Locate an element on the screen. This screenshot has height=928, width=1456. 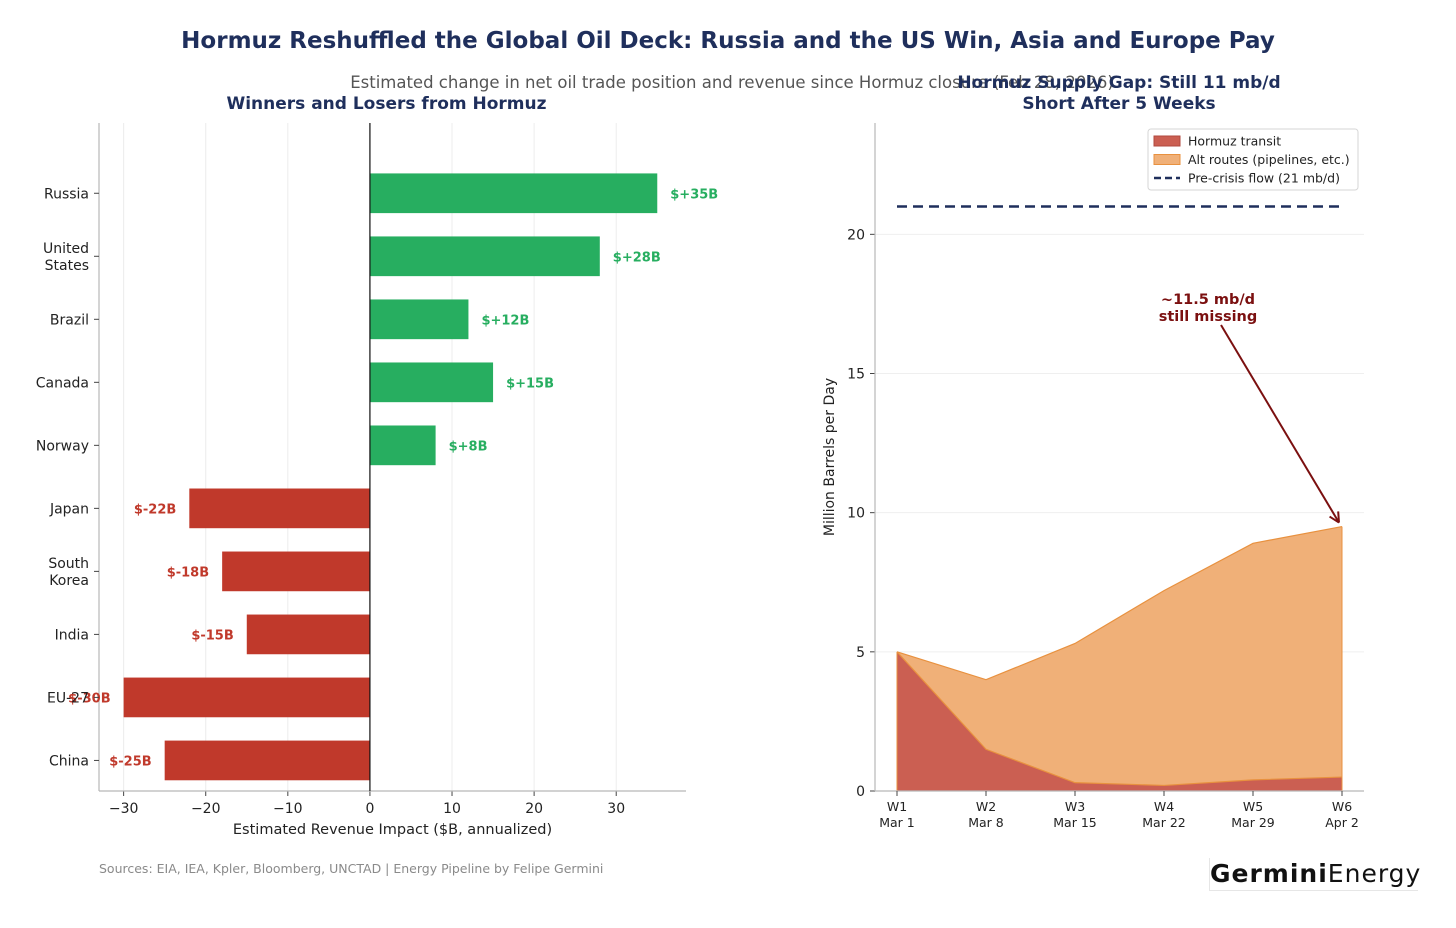
category-label: Brazil is located at coordinates (69, 320).